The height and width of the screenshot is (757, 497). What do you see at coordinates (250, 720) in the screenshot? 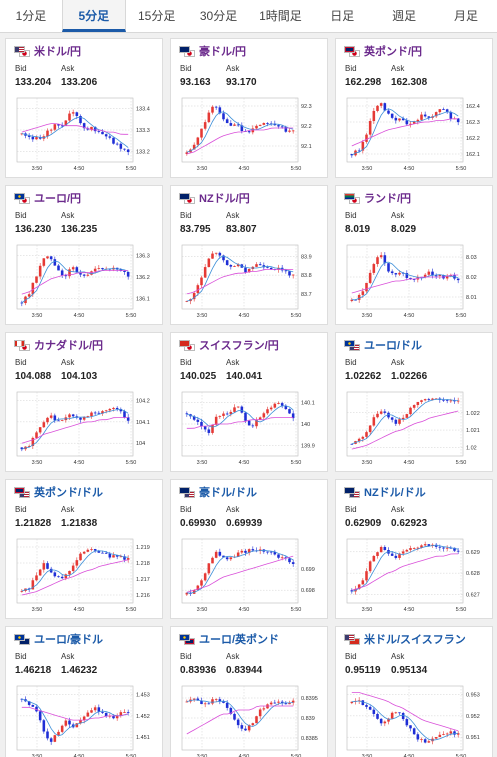
I see `candlestick-chart: 0.8395 0.839 0.8385 3:50 4:50 5:50` at bounding box center [250, 720].